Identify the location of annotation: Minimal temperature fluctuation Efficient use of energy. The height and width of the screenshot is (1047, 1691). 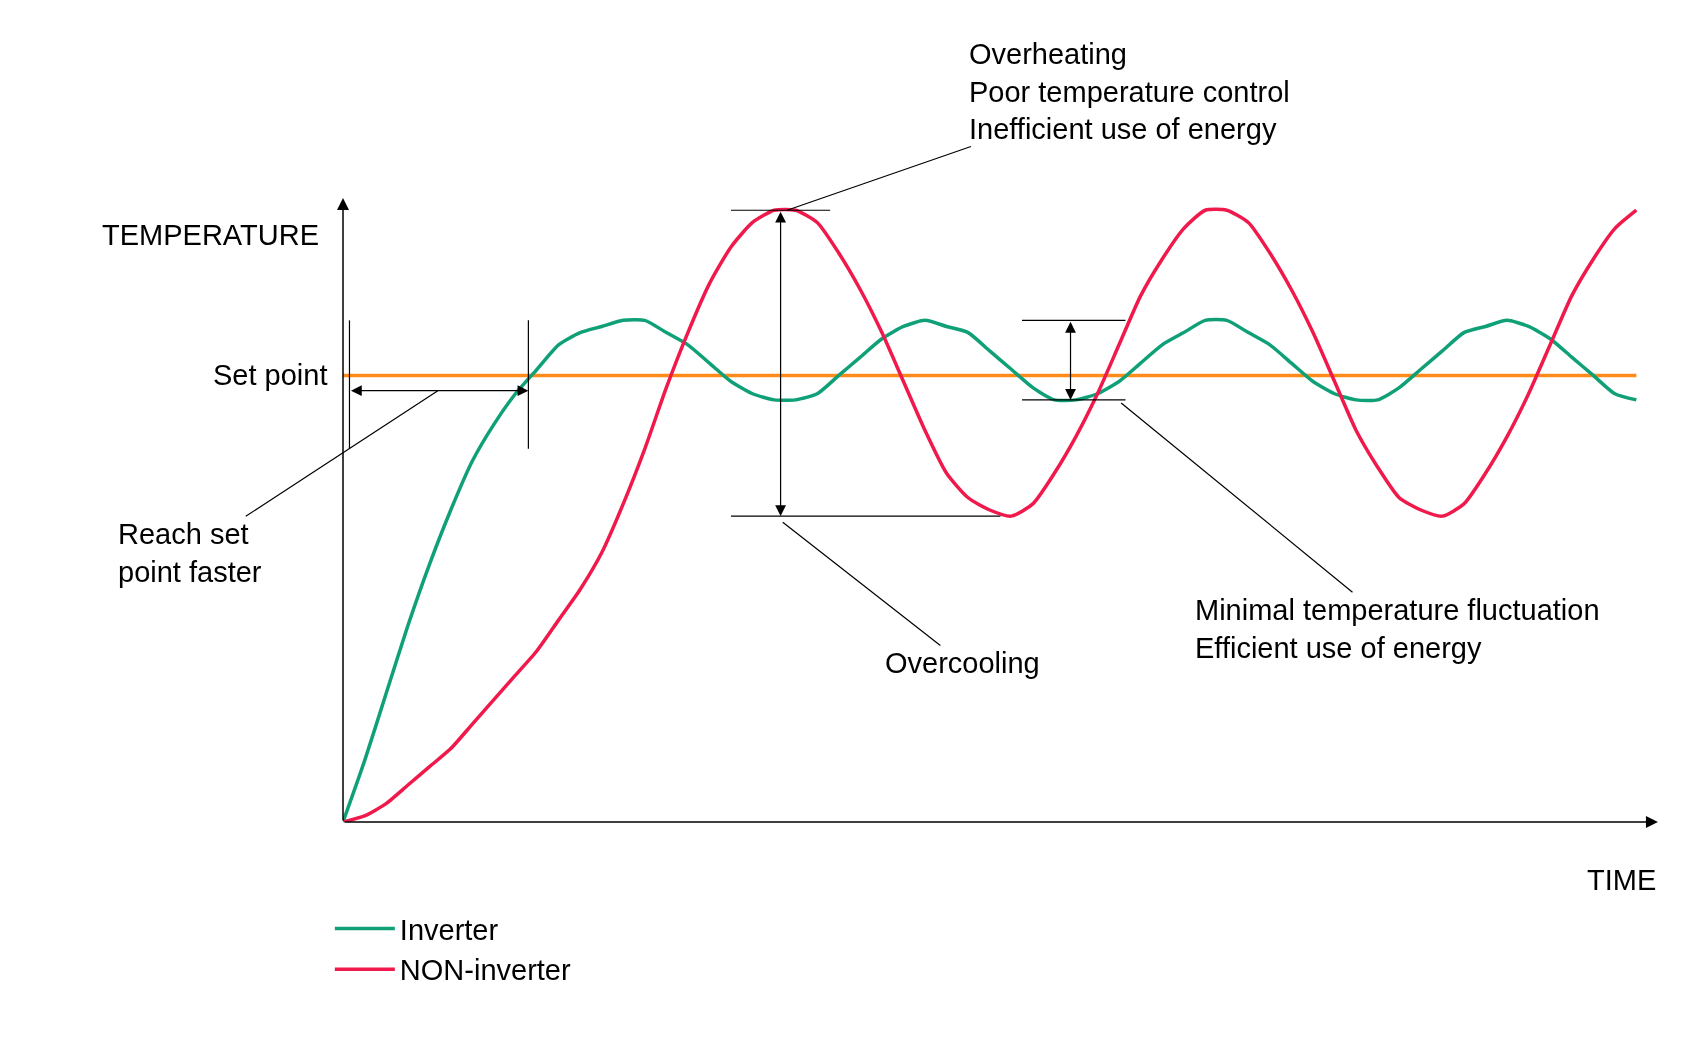
(1397, 629).